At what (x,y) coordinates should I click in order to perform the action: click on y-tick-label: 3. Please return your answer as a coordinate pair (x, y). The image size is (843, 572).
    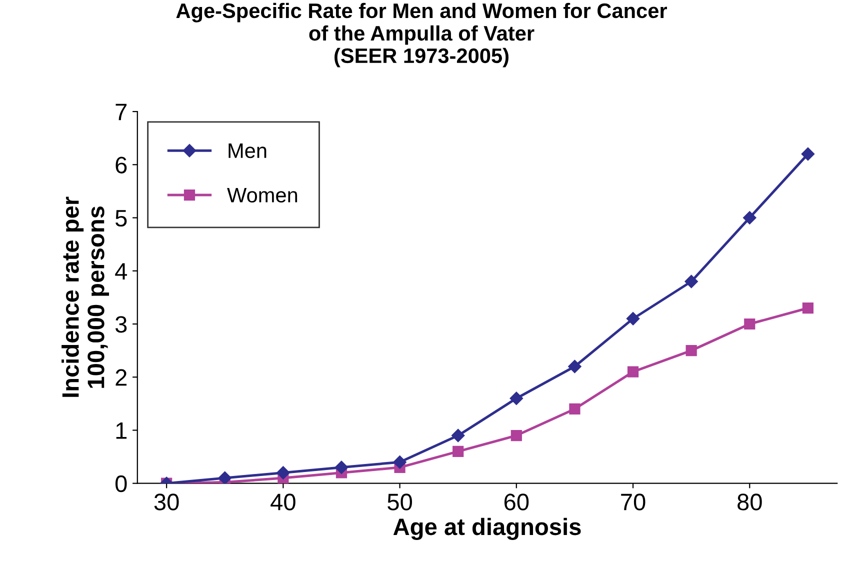
    Looking at the image, I should click on (121, 324).